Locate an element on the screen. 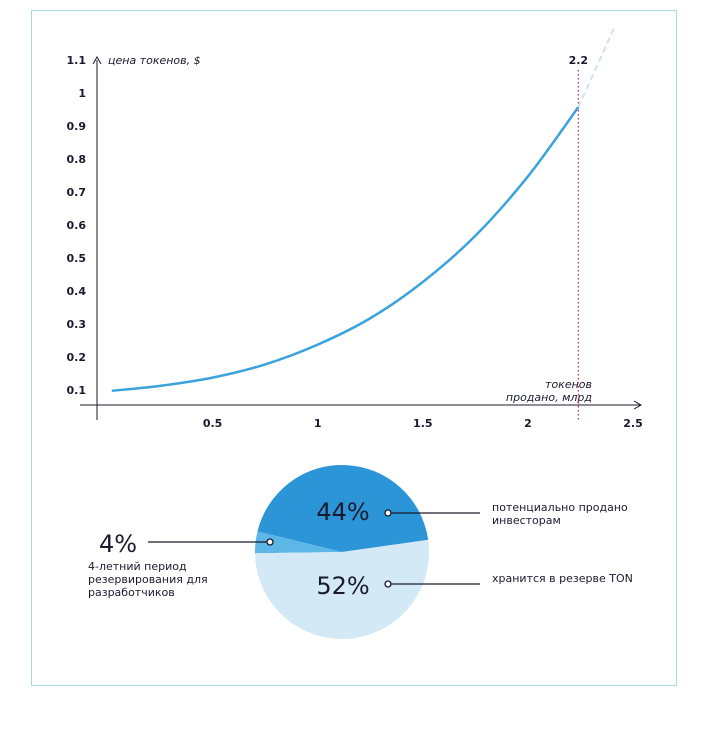 The image size is (712, 729). y-tick-label: 0.7 is located at coordinates (77, 192).